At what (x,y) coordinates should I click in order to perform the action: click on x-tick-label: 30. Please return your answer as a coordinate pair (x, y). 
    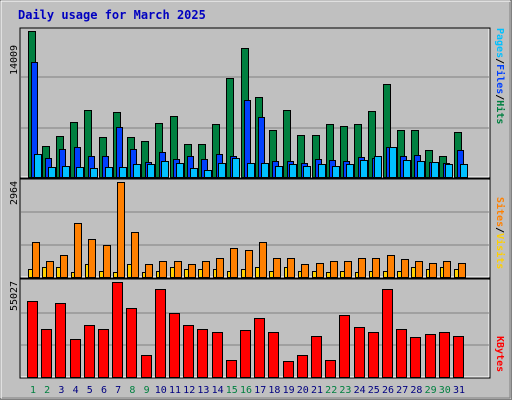
    Looking at the image, I should click on (445, 390).